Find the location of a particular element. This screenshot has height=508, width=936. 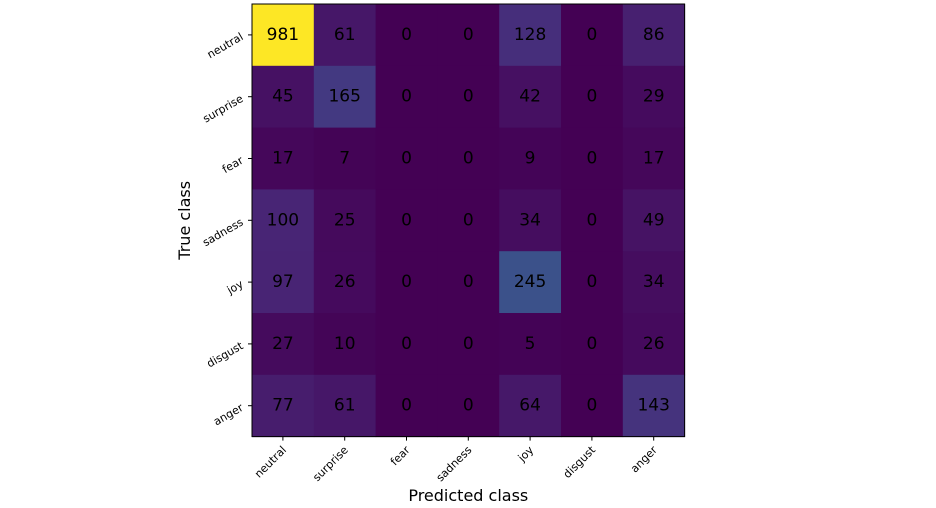

cell-value-label: 245 is located at coordinates (530, 282).